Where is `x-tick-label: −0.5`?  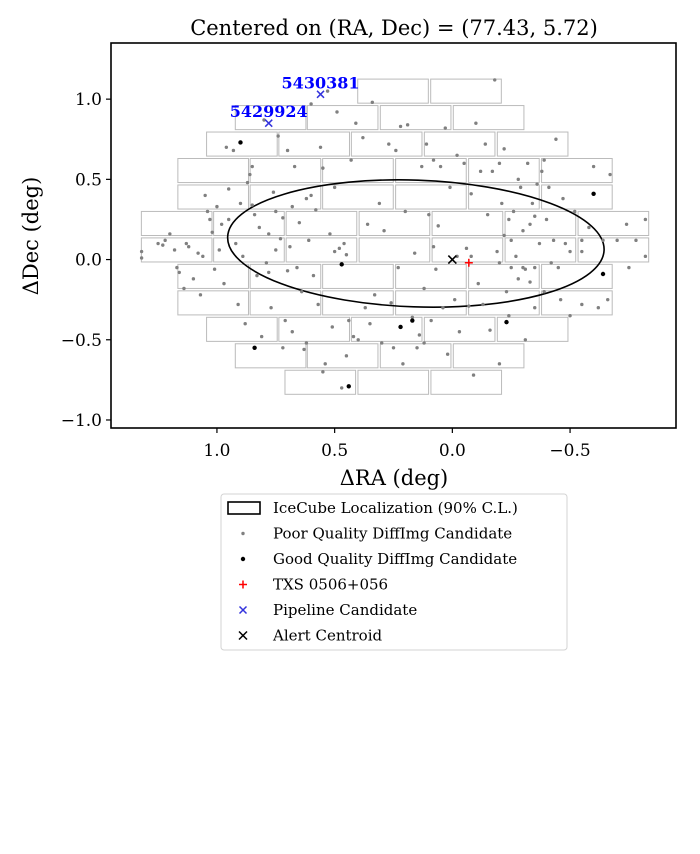 x-tick-label: −0.5 is located at coordinates (569, 451).